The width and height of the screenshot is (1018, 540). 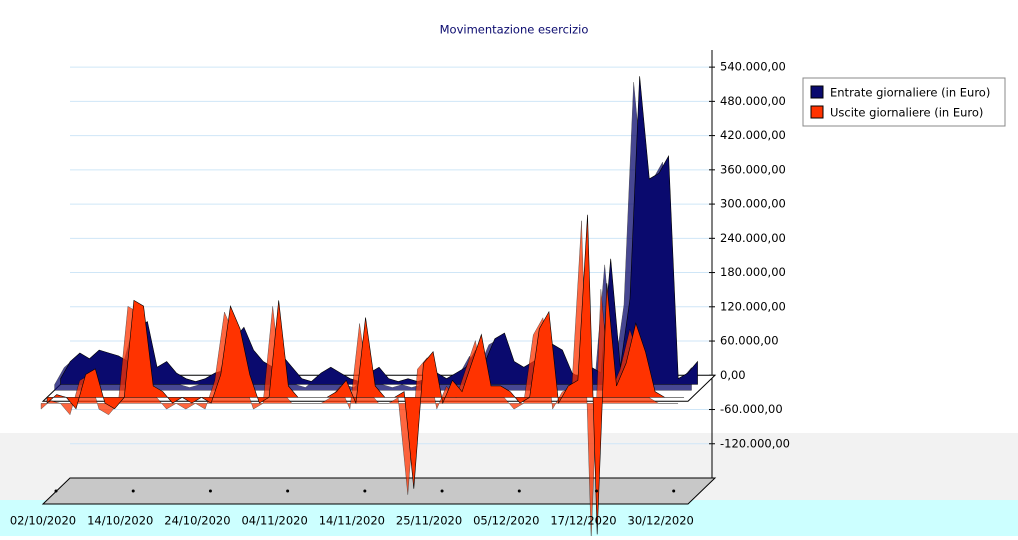 What do you see at coordinates (514, 30) in the screenshot?
I see `chart-title: Movimentazione esercizio` at bounding box center [514, 30].